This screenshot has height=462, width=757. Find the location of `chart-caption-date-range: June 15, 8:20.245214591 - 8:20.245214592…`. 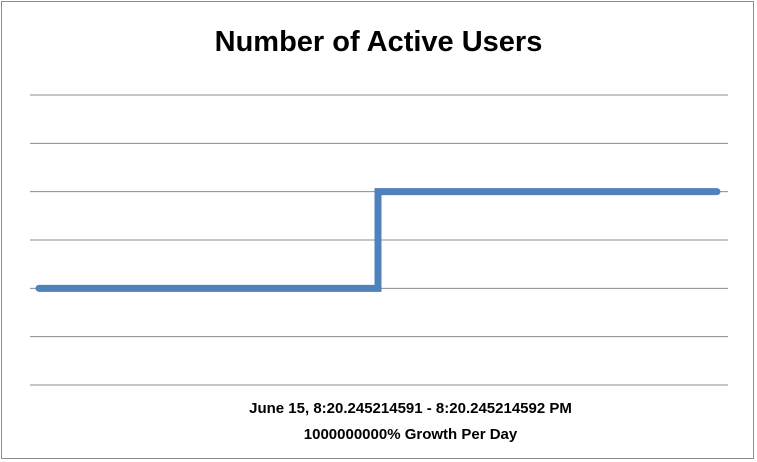

chart-caption-date-range: June 15, 8:20.245214591 - 8:20.245214592… is located at coordinates (410, 408).